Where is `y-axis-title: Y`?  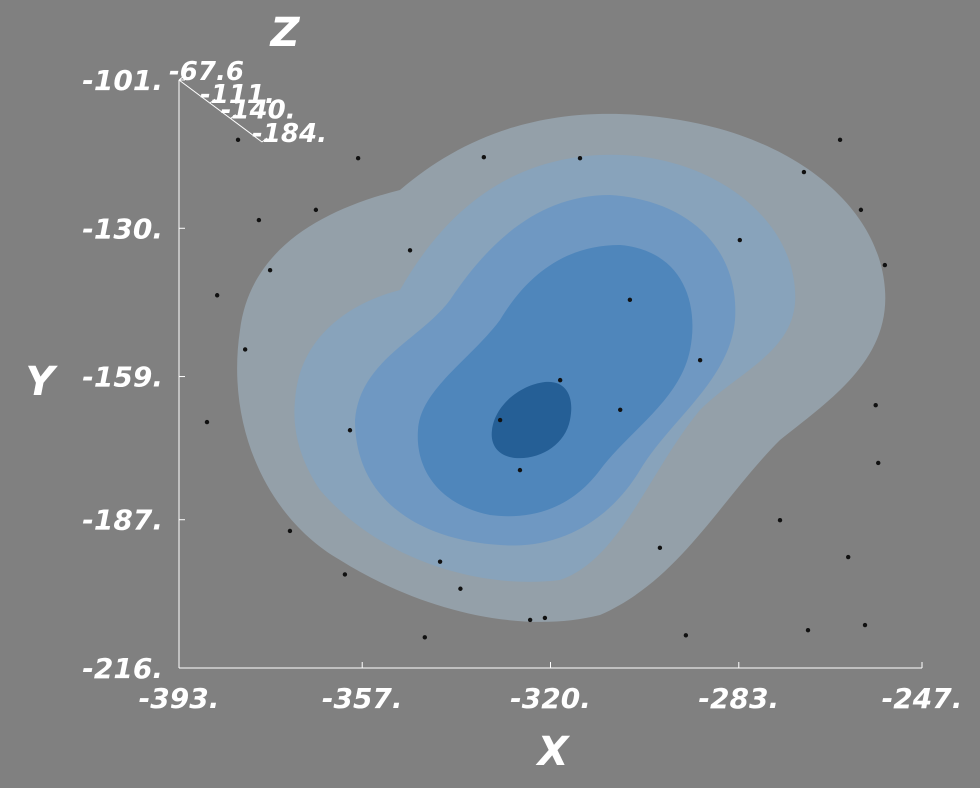
y-axis-title: Y is located at coordinates (42, 382).